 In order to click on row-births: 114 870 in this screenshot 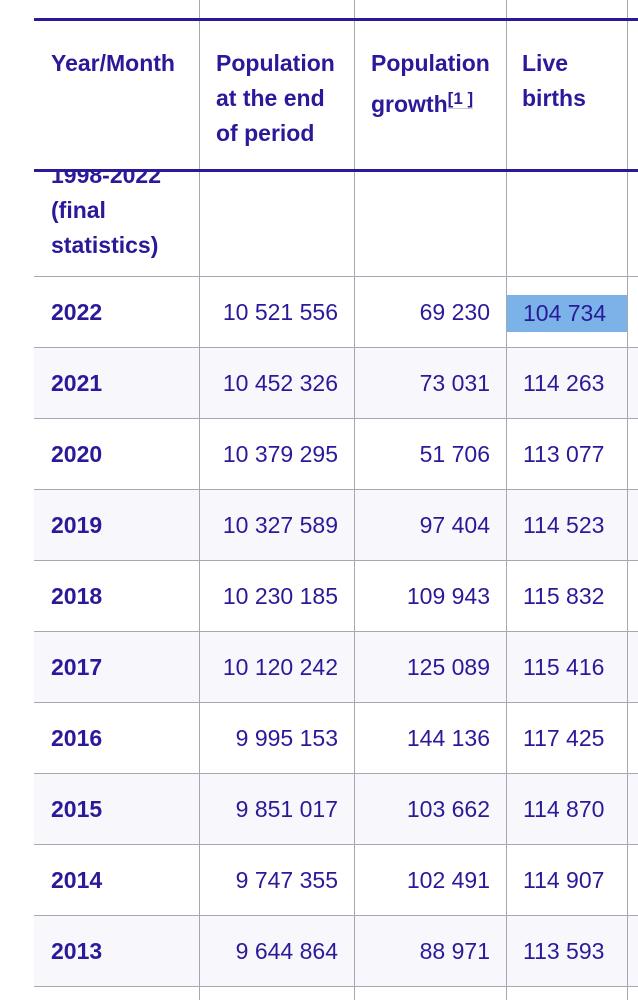, I will do `click(564, 809)`.